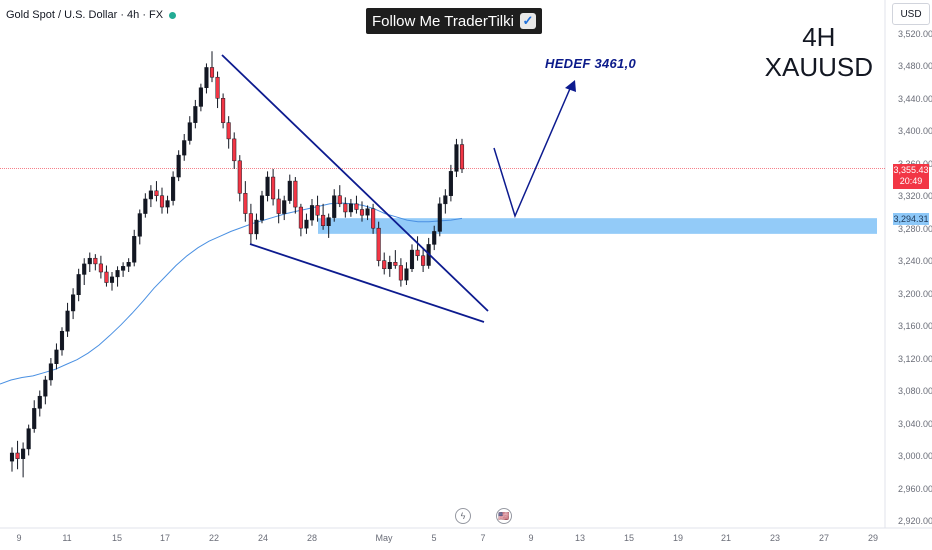 The width and height of the screenshot is (932, 550). Describe the element at coordinates (911, 219) in the screenshot. I see `zone-price-tag: 3,294.31` at that location.